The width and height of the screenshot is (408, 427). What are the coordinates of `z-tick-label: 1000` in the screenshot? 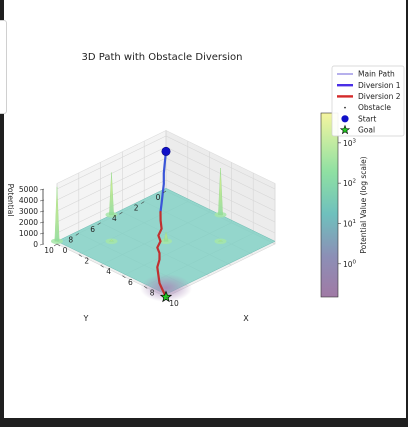 It's located at (28, 233).